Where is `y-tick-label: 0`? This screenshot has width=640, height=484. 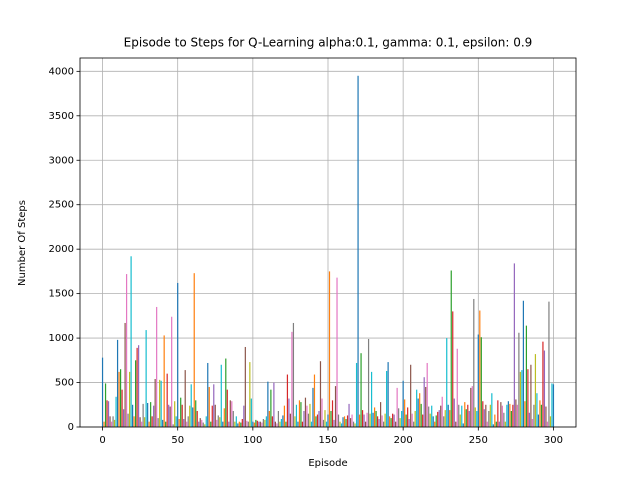 y-tick-label: 0 is located at coordinates (71, 427).